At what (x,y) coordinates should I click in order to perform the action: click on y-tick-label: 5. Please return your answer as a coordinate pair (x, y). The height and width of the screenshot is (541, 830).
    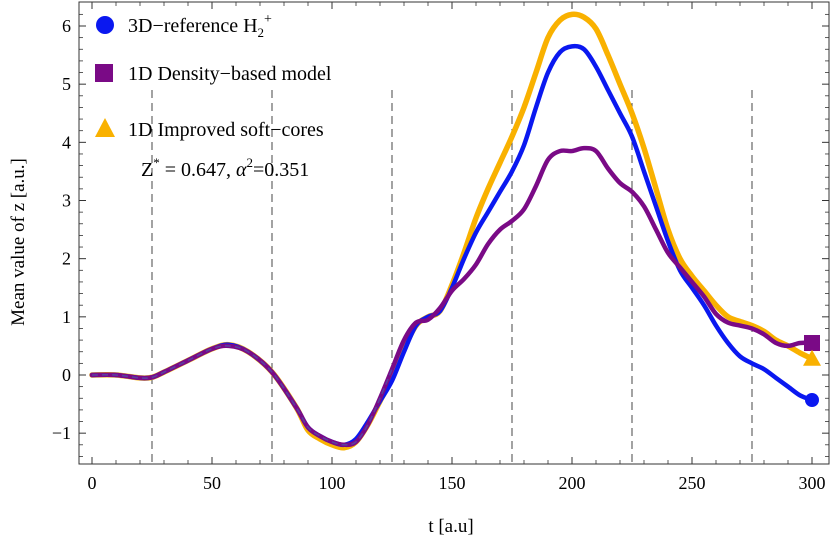
    Looking at the image, I should click on (66, 84).